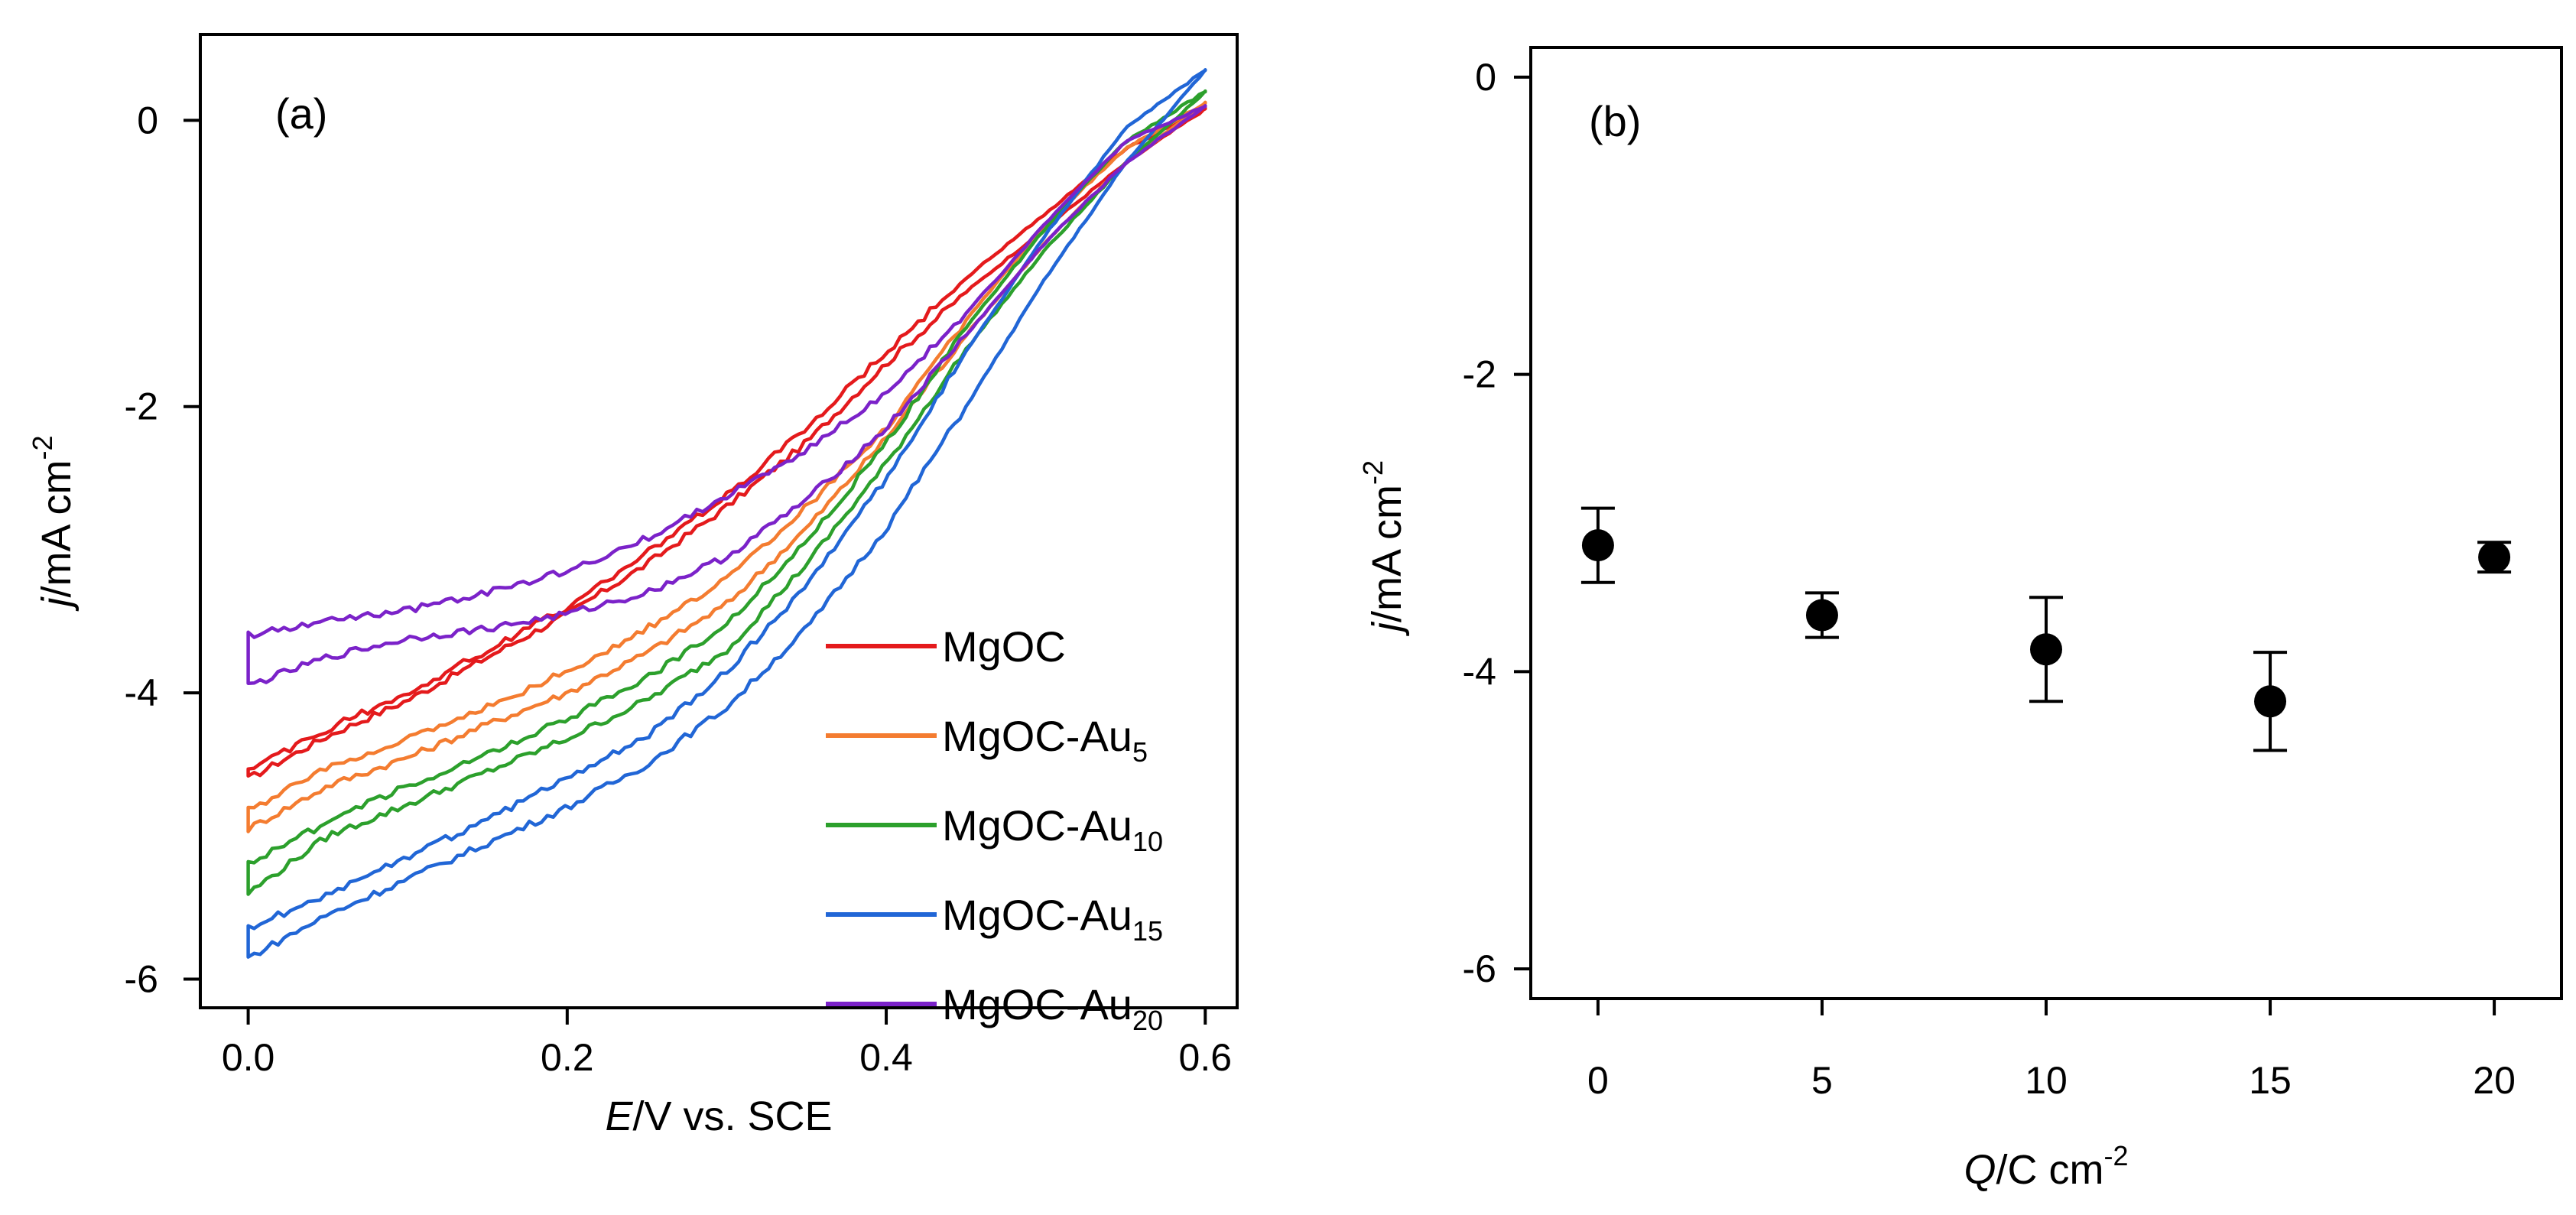 The height and width of the screenshot is (1215, 2576). What do you see at coordinates (141, 406) in the screenshot?
I see `panel-a-y-tick-label: -2` at bounding box center [141, 406].